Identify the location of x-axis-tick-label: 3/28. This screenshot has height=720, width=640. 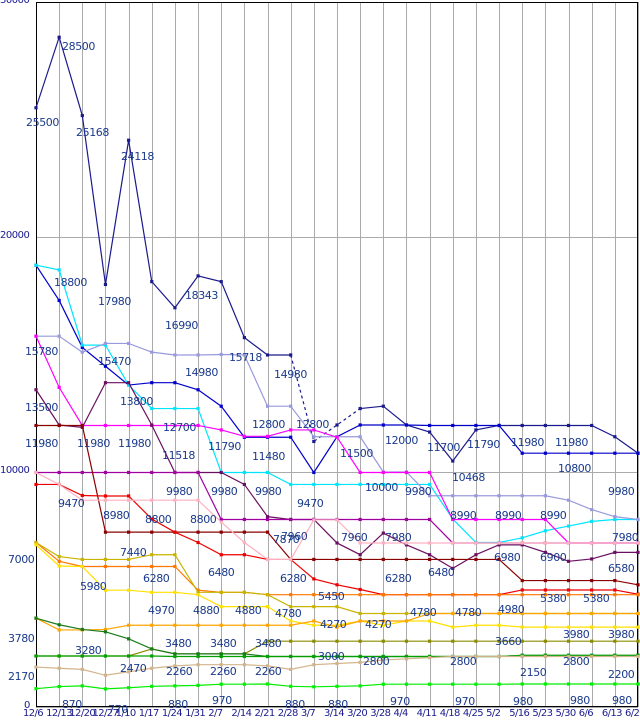
(380, 713).